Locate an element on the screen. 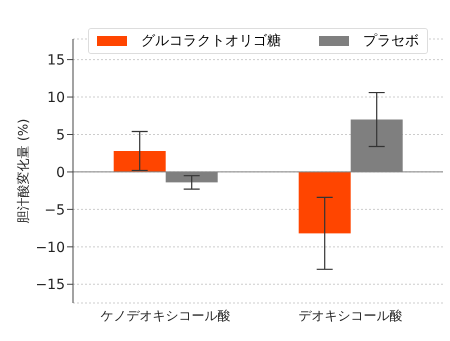  y-tick-label: 10 is located at coordinates (56, 98).